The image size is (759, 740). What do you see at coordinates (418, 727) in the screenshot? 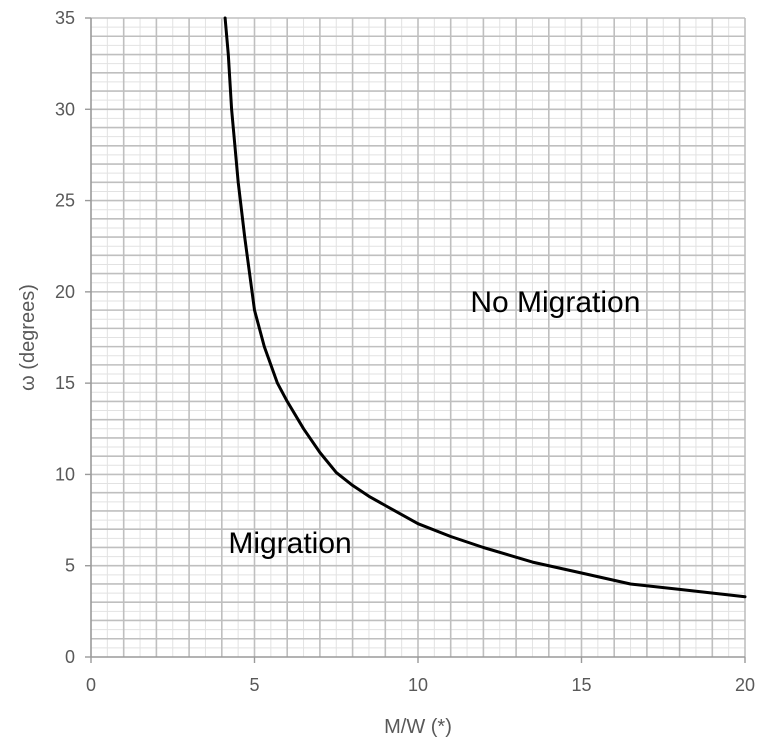
I see `x-axis-title: M/W (*)` at bounding box center [418, 727].